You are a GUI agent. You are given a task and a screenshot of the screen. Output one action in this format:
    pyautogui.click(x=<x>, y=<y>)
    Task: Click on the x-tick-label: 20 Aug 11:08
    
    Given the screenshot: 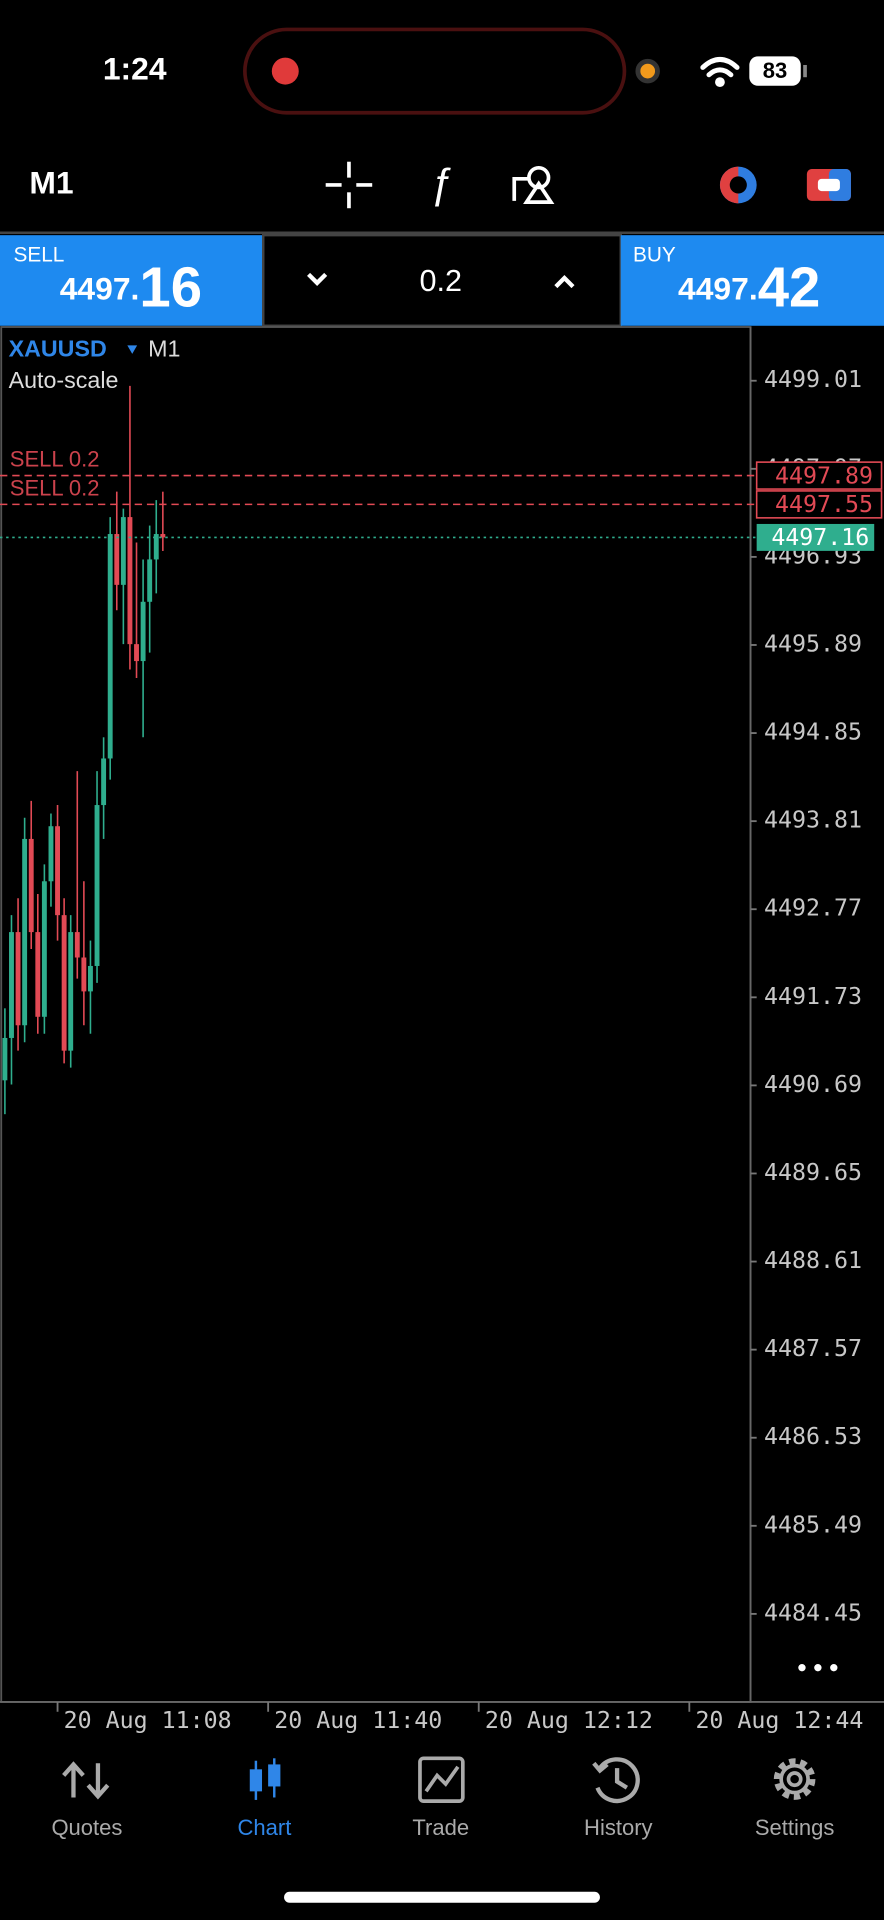 What is the action you would take?
    pyautogui.click(x=148, y=1720)
    